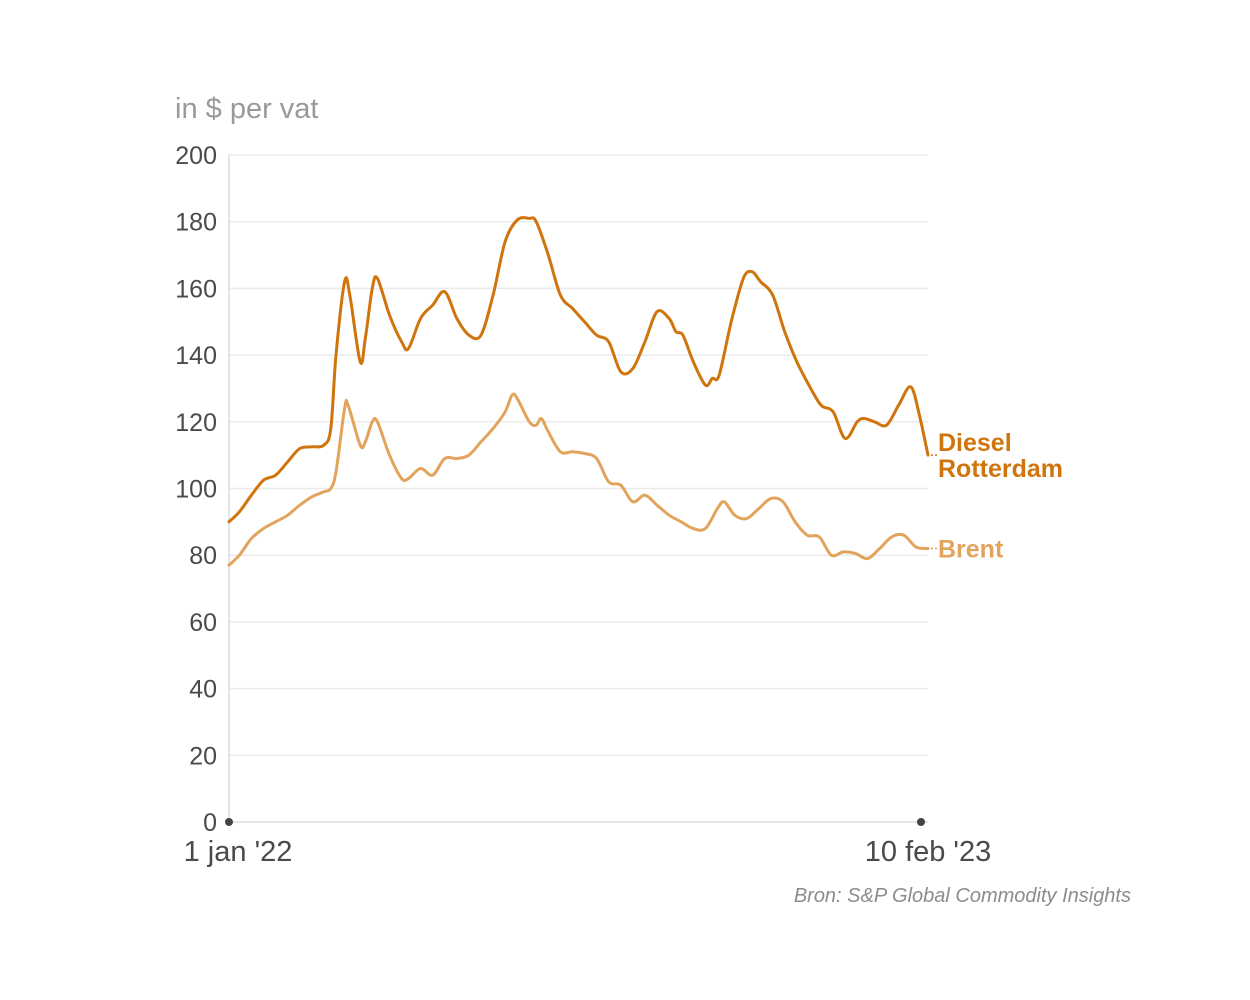 The width and height of the screenshot is (1250, 1000). What do you see at coordinates (975, 443) in the screenshot?
I see `series-label-diesel-rotterdam: Diesel` at bounding box center [975, 443].